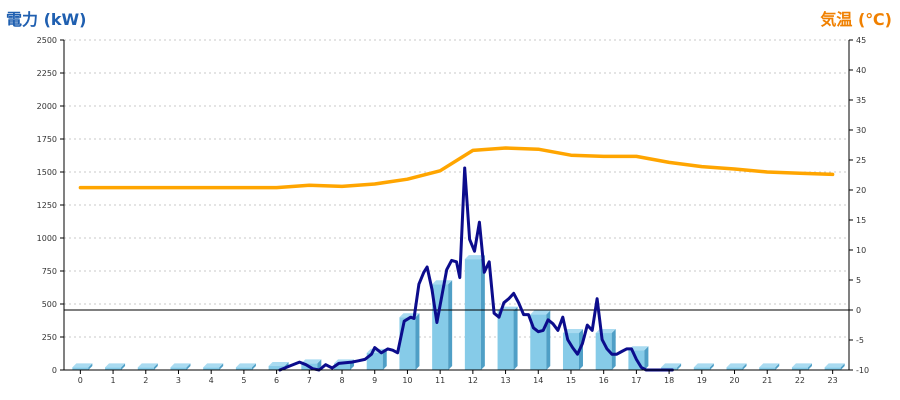 Image resolution: width=900 pixels, height=400 pixels. Describe the element at coordinates (145, 380) in the screenshot. I see `x-tick-label: 2` at that location.